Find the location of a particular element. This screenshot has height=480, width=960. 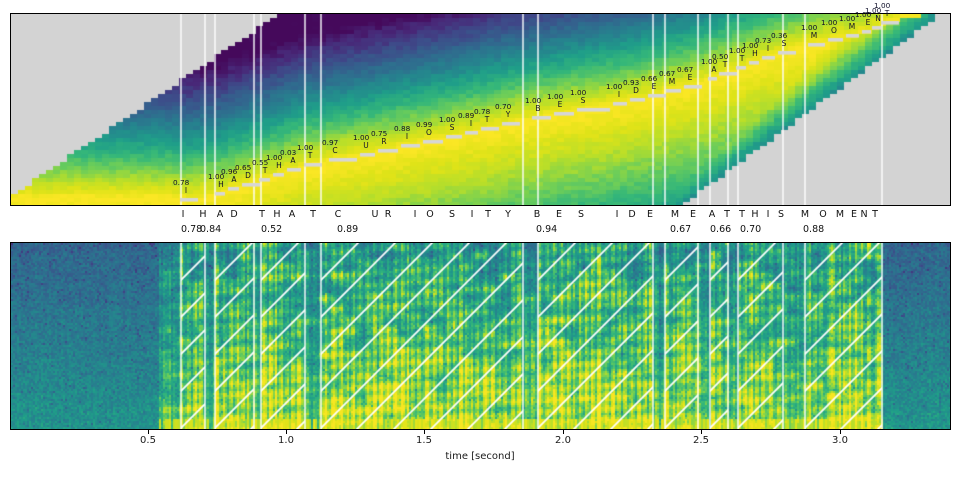

x-tick-label: 1.5 is located at coordinates (424, 440).